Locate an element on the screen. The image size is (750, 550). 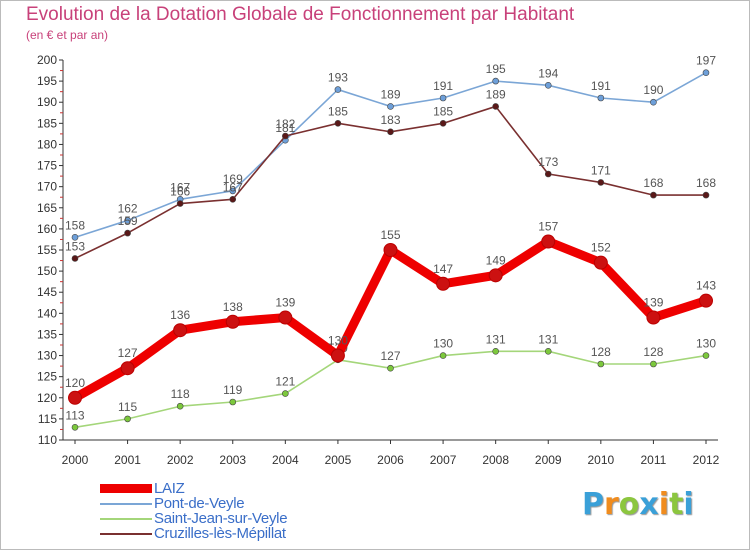
data-label: 162 is located at coordinates (128, 208).